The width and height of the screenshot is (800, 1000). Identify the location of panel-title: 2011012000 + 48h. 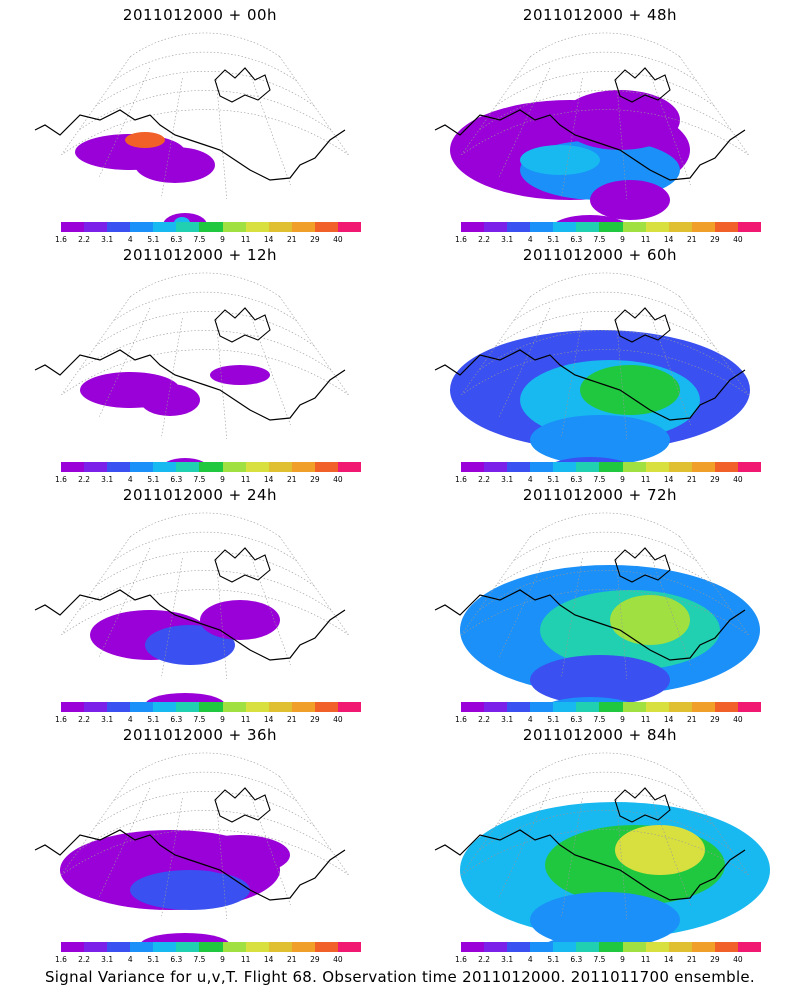
(600, 15).